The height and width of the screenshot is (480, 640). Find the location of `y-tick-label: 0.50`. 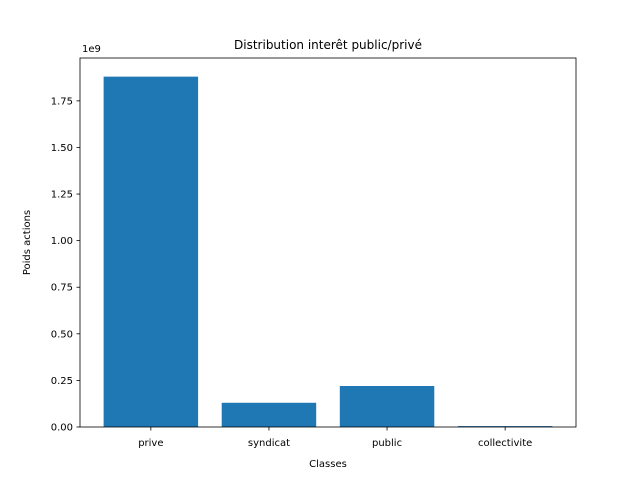

y-tick-label: 0.50 is located at coordinates (62, 334).